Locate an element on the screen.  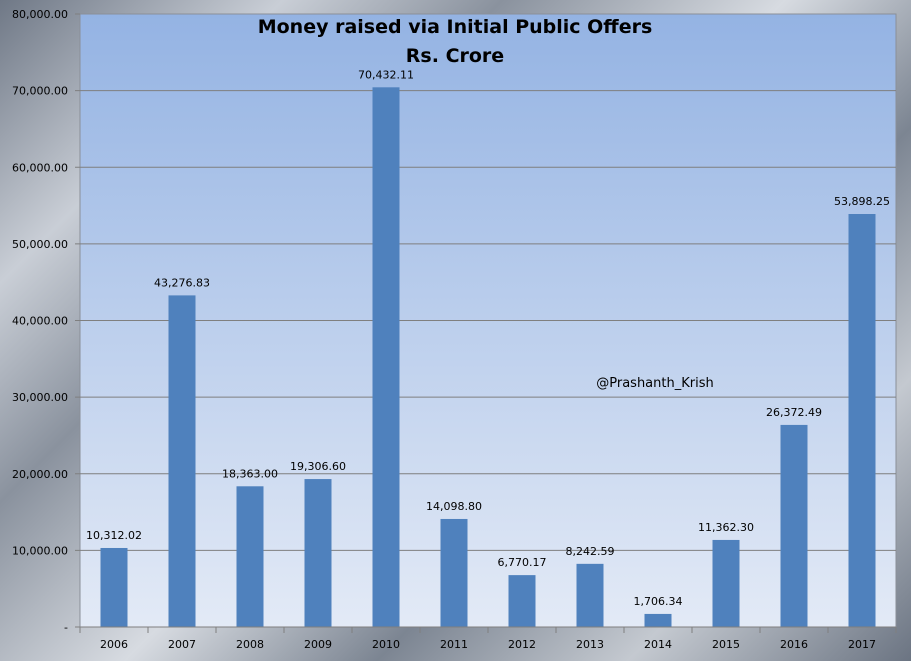
x-tick-label-2011: 2011 is located at coordinates (454, 644).